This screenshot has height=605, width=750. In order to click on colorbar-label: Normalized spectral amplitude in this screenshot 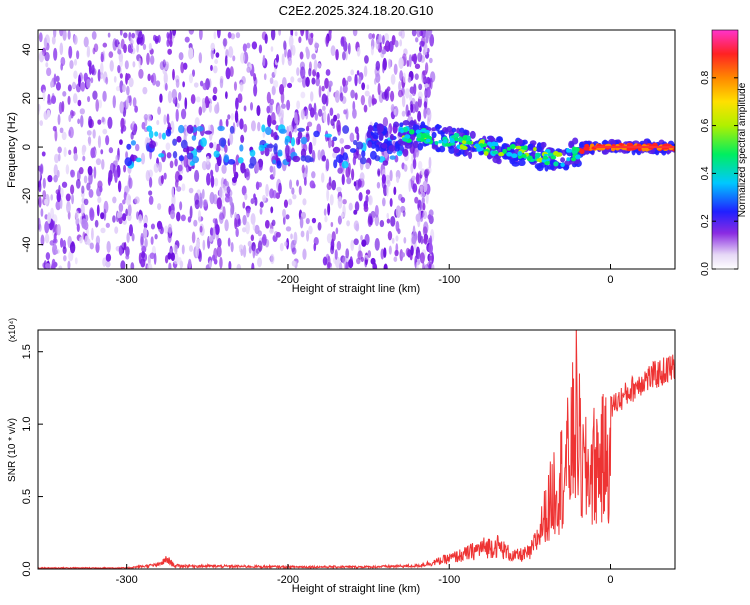, I will do `click(742, 149)`.